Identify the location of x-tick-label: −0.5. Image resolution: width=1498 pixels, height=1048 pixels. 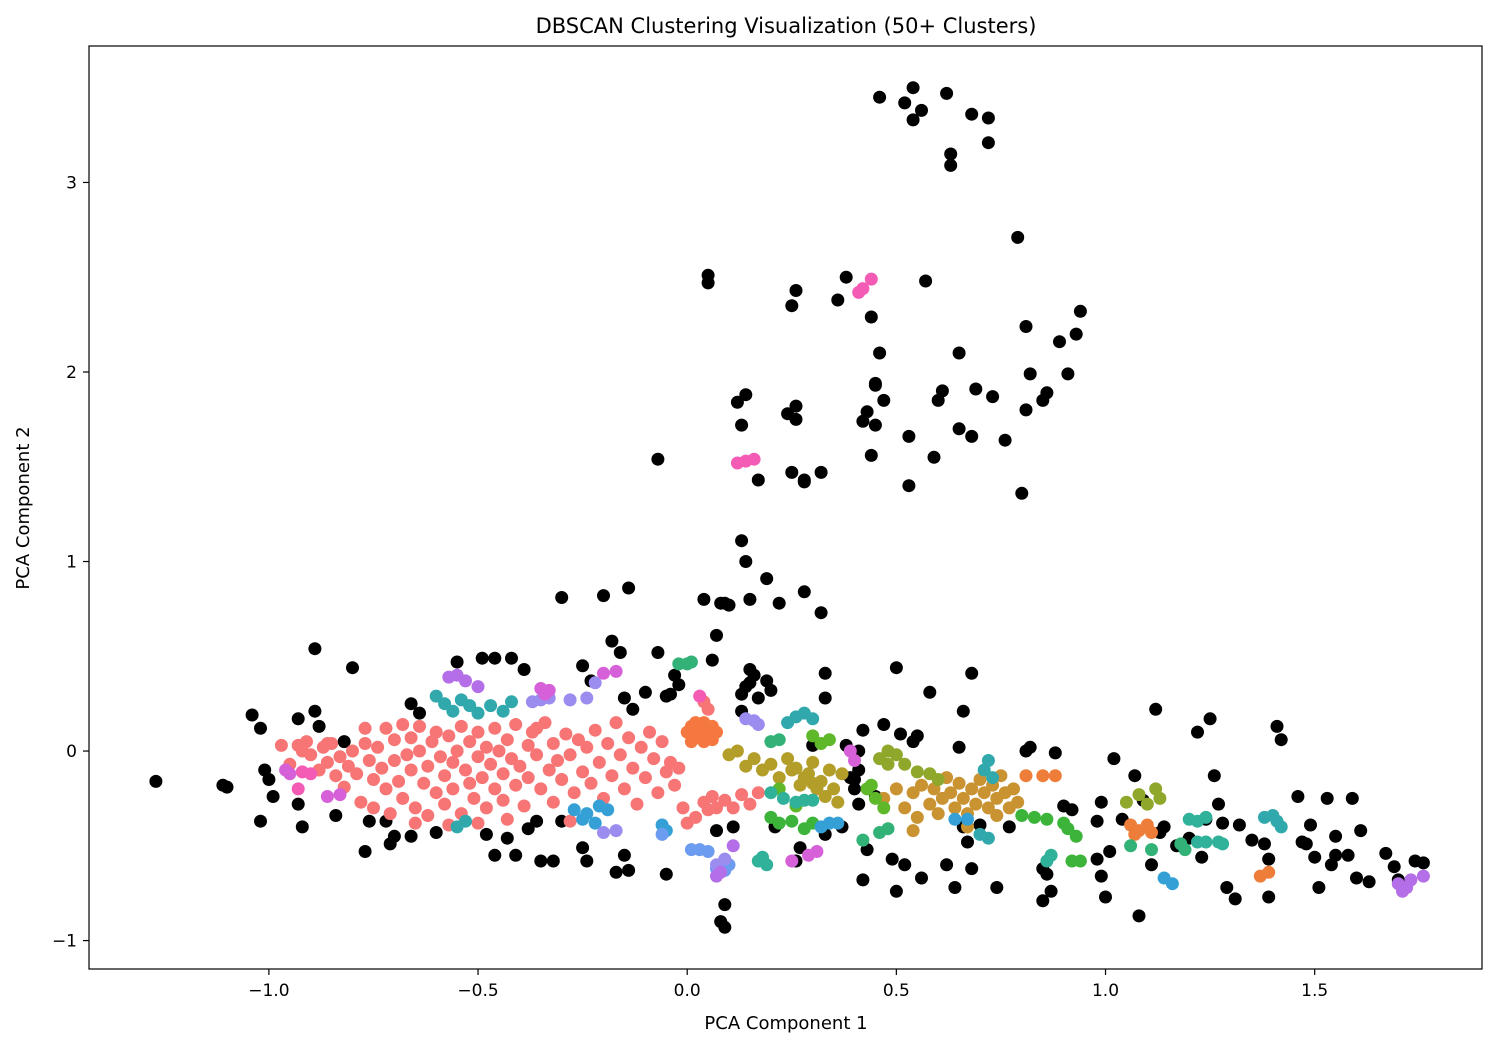
(477, 991).